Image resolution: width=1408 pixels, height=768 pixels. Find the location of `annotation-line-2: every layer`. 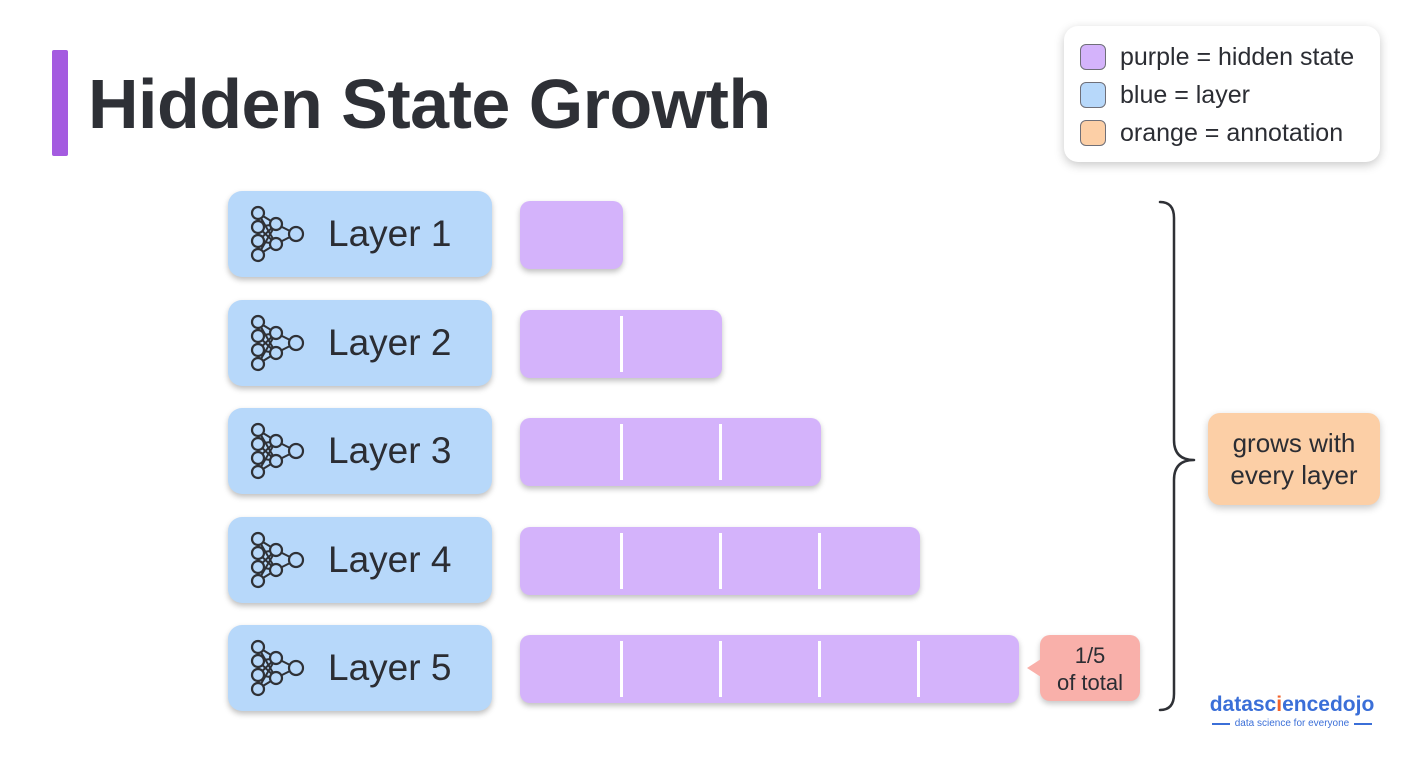

annotation-line-2: every layer is located at coordinates (1294, 475).